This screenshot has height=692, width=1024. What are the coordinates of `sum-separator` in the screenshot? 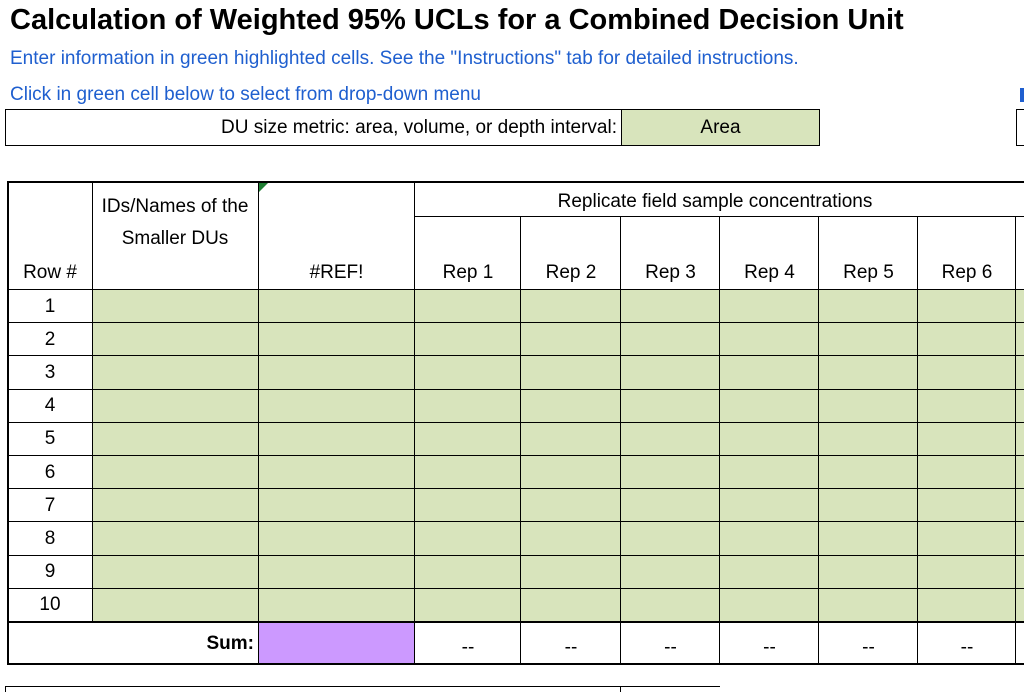 It's located at (515, 622).